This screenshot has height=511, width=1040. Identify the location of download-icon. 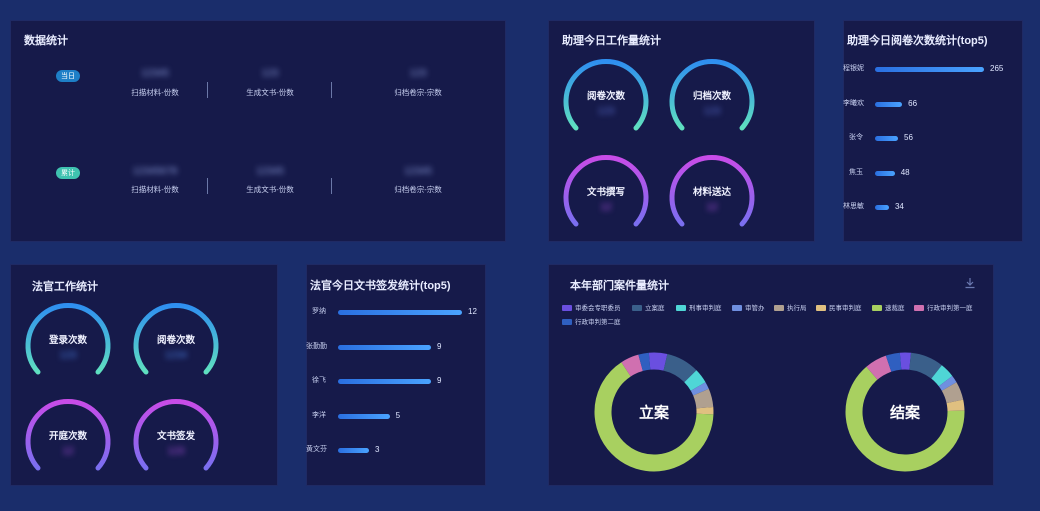
(970, 282).